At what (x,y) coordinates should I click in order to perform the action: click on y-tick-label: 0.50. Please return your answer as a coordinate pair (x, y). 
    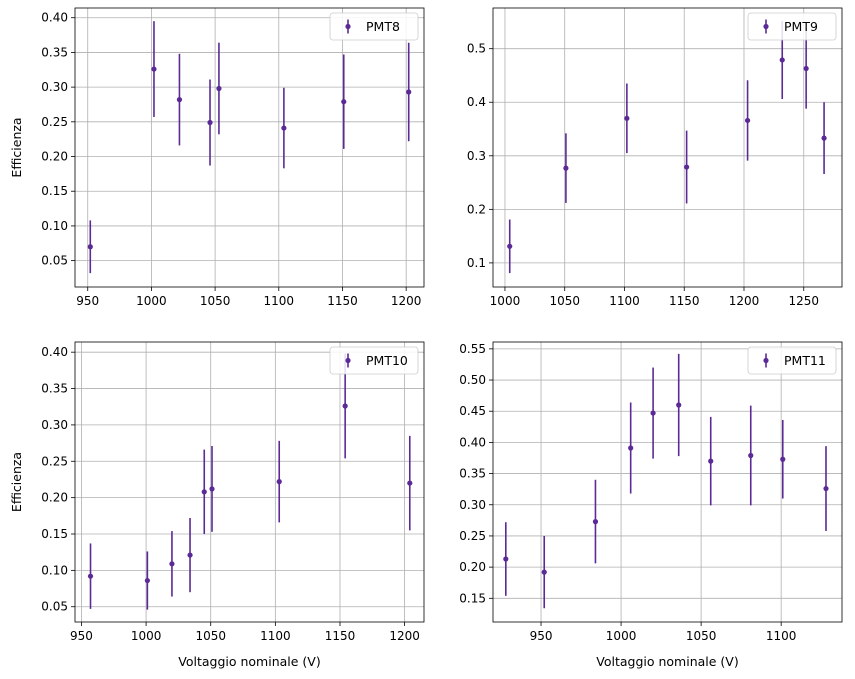
    Looking at the image, I should click on (472, 380).